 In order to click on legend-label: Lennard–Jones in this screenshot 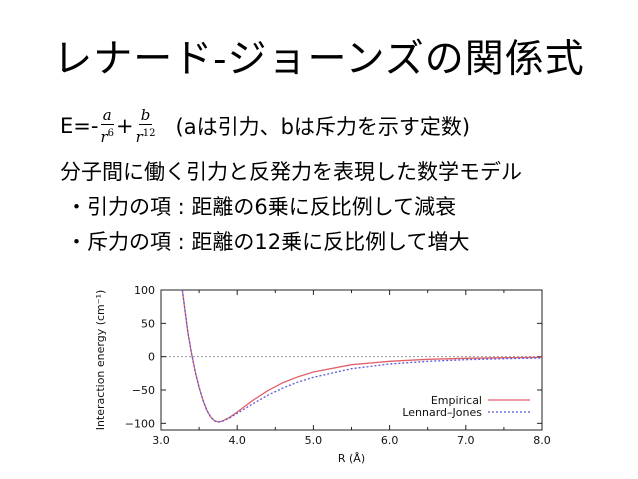, I will do `click(442, 412)`.